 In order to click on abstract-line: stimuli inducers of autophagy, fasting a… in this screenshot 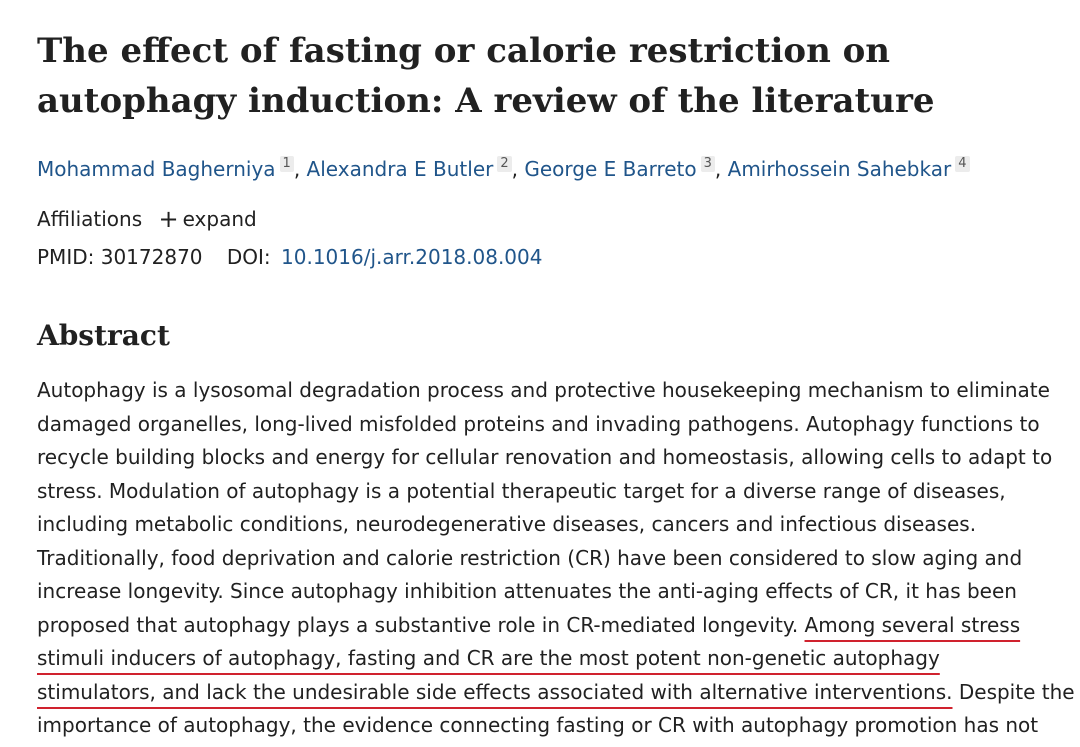, I will do `click(542, 659)`.